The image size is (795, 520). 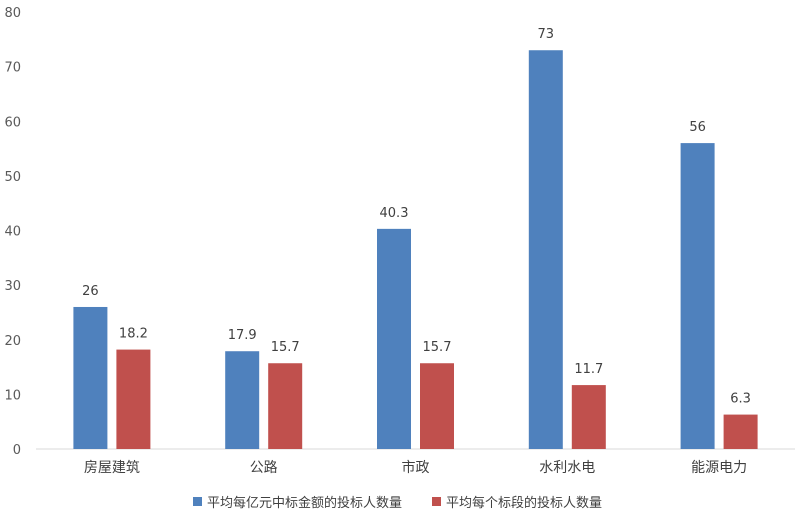 What do you see at coordinates (12, 395) in the screenshot?
I see `y-tick-label: 10` at bounding box center [12, 395].